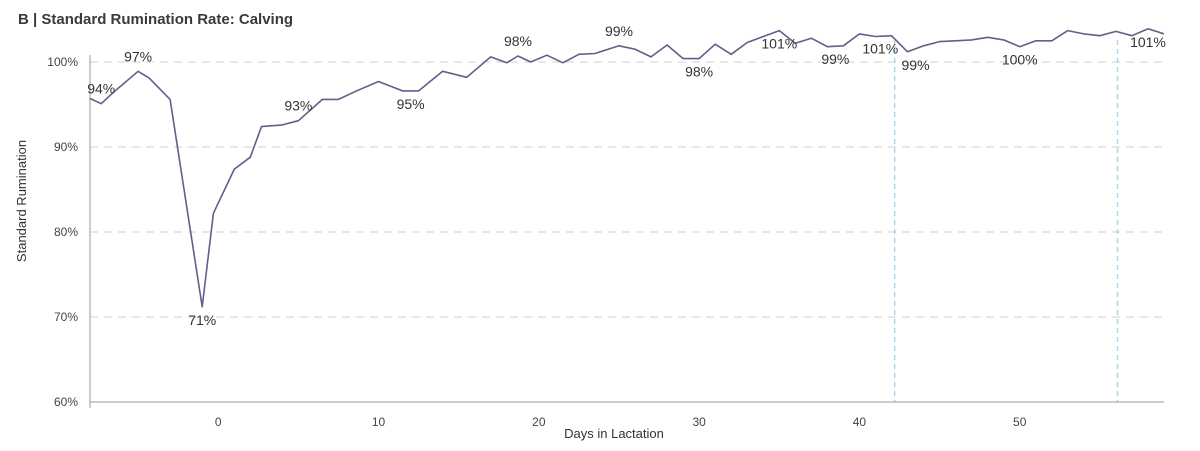 The height and width of the screenshot is (451, 1200). Describe the element at coordinates (156, 19) in the screenshot. I see `chart-title: B | Standard Rumination Rate: Calving` at that location.